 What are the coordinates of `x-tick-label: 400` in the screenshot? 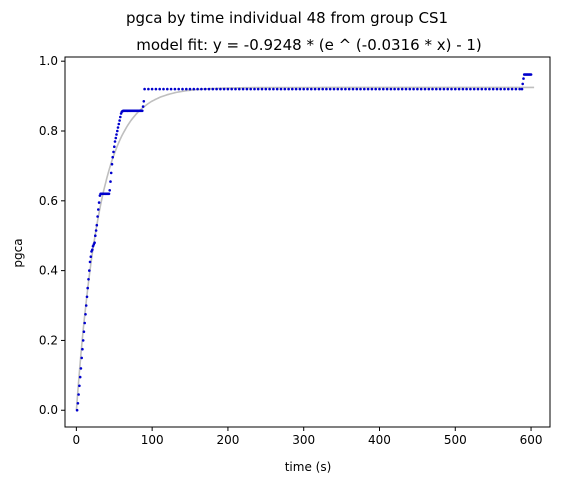 It's located at (379, 440).